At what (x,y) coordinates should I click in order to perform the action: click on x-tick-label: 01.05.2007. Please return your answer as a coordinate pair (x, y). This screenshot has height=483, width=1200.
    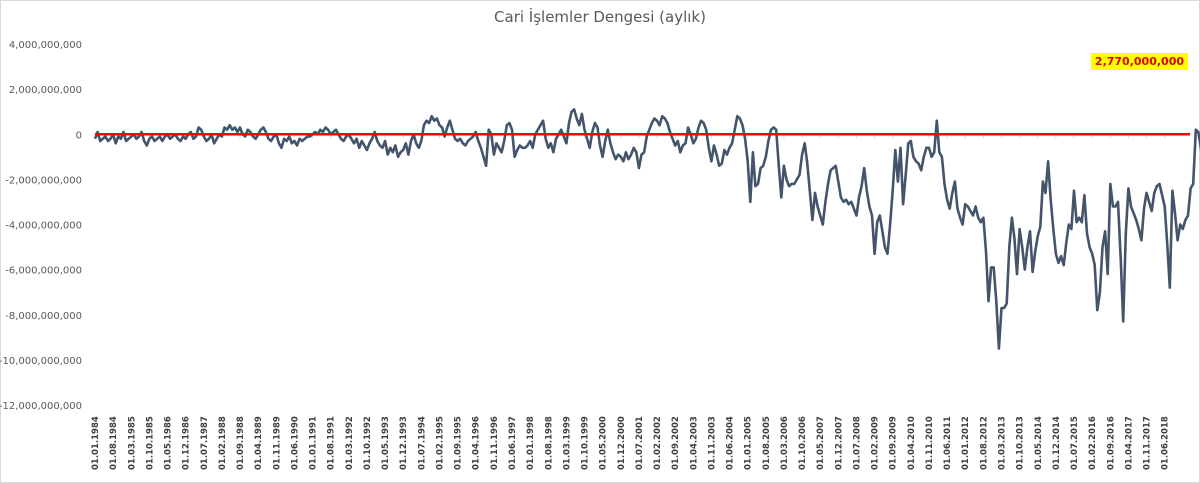
    Looking at the image, I should click on (821, 443).